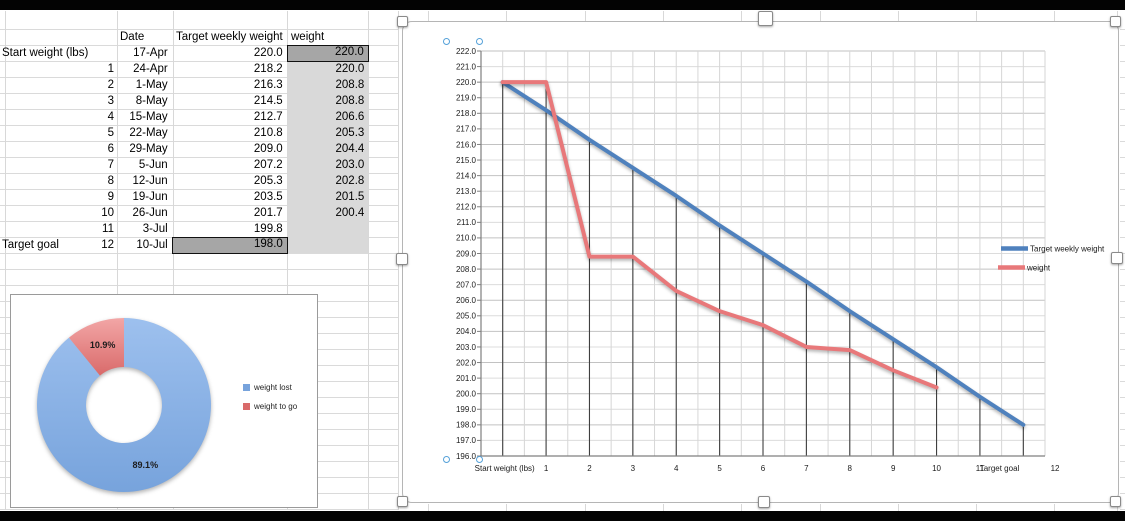 This screenshot has width=1125, height=521. I want to click on weight-cell: 220.0, so click(350, 69).